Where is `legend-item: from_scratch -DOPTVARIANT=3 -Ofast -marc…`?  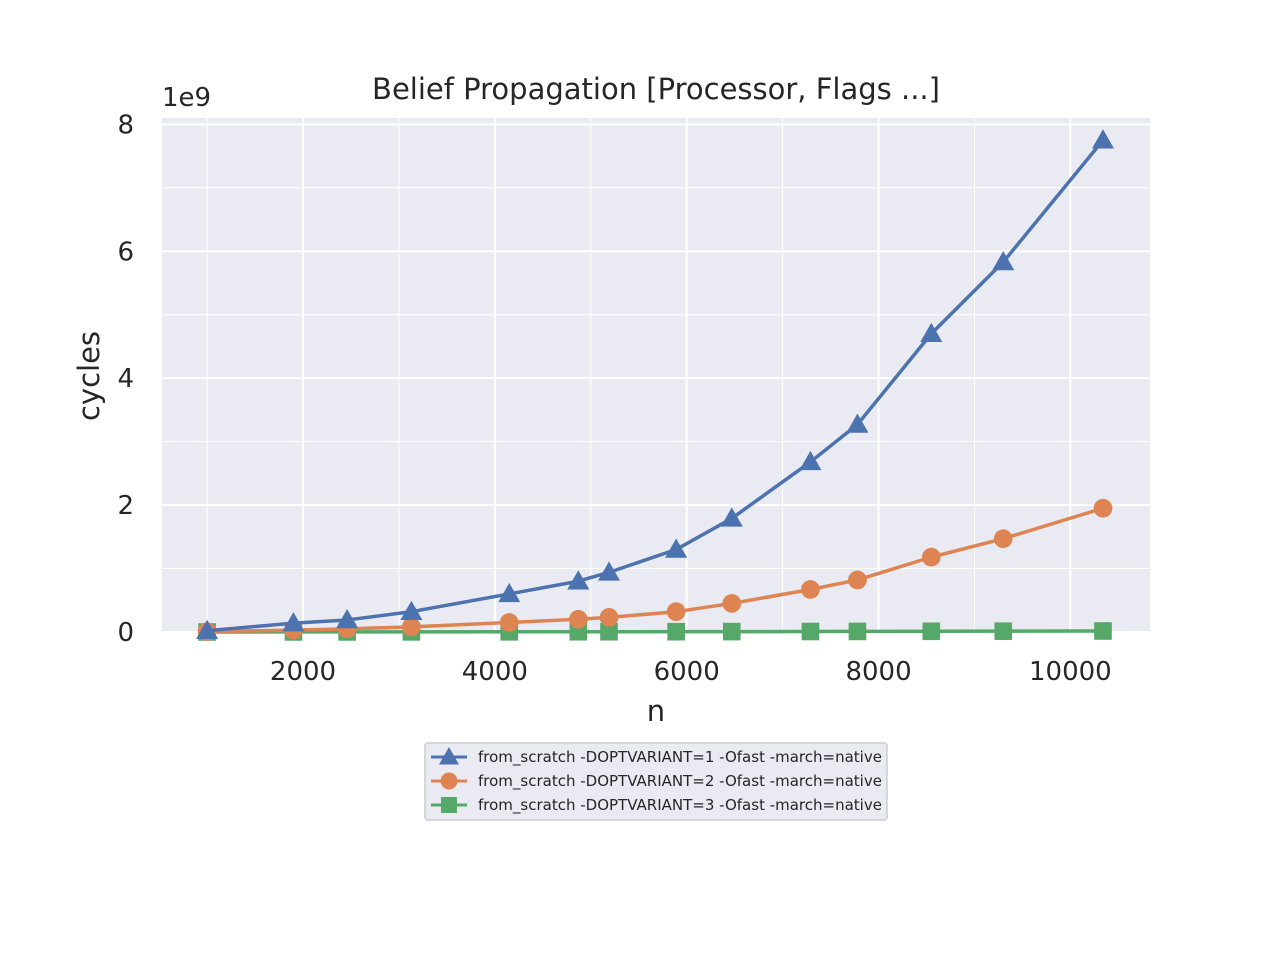
legend-item: from_scratch -DOPTVARIANT=3 -Ofast -marc… is located at coordinates (656, 805).